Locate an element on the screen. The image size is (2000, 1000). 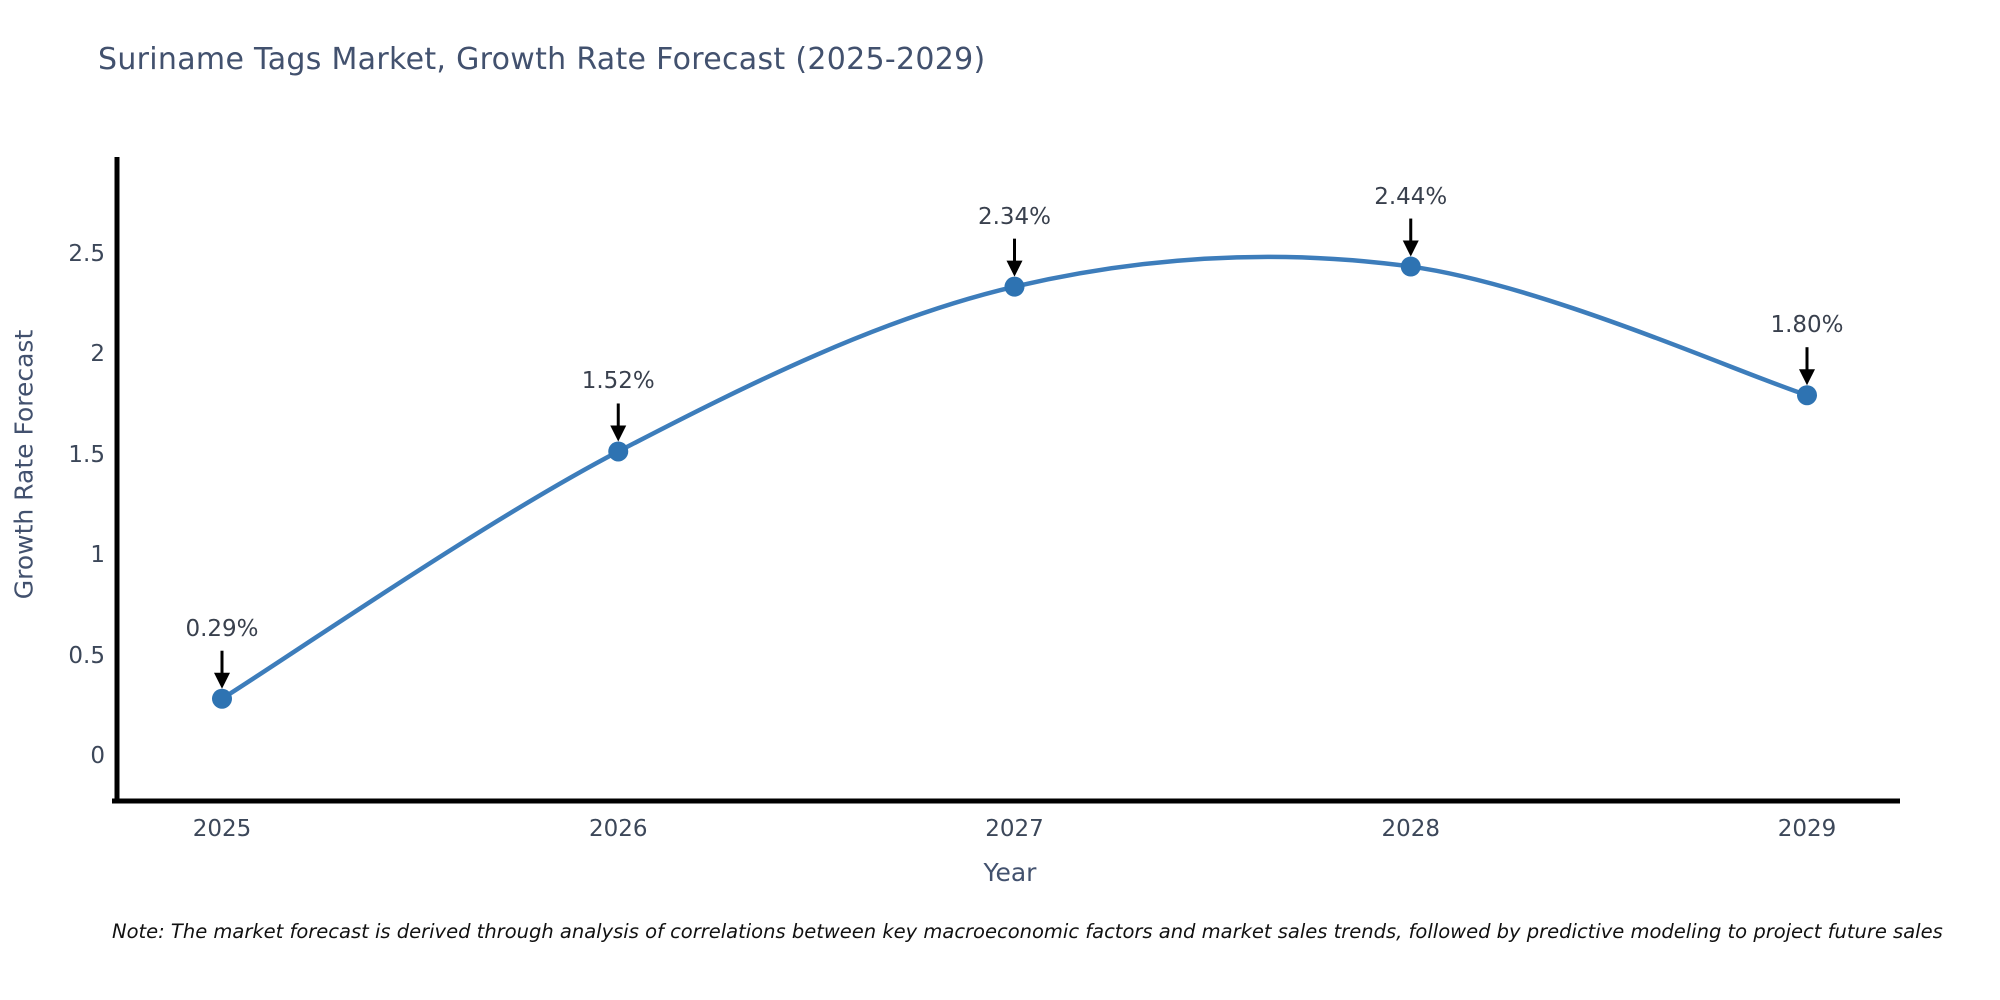
y-tick-label-0: 0 is located at coordinates (97, 756).